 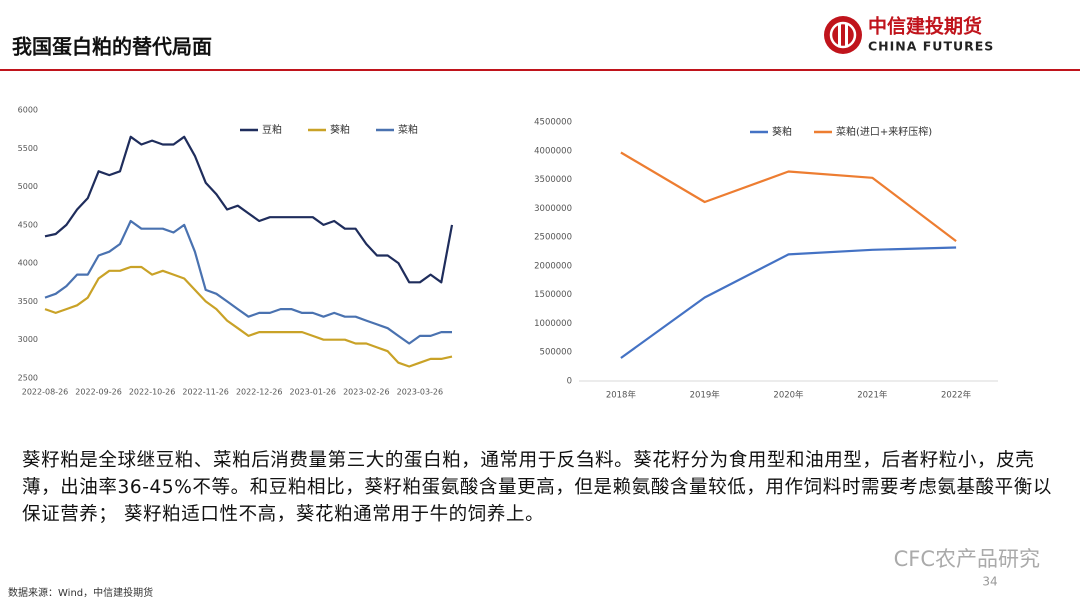 What do you see at coordinates (408, 129) in the screenshot?
I see `legend-label: 菜粕` at bounding box center [408, 129].